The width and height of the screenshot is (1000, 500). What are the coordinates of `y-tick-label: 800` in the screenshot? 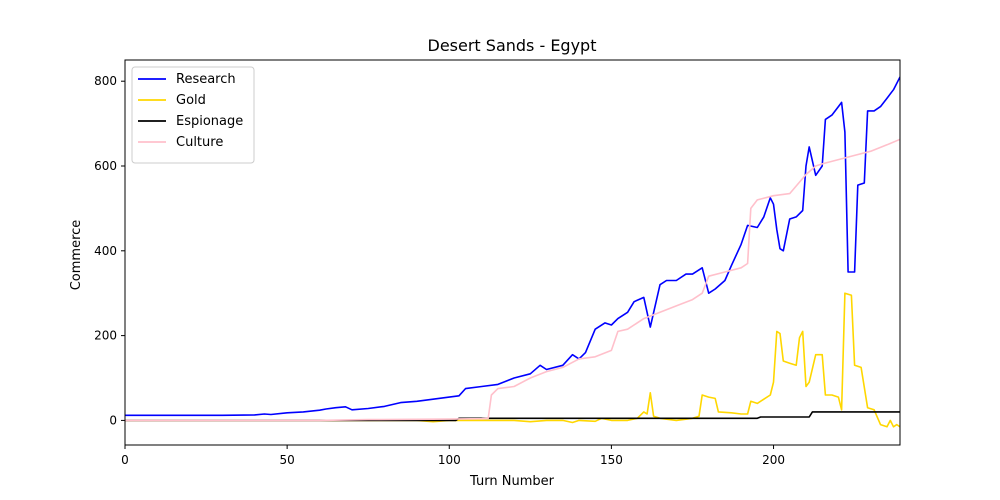 It's located at (105, 81).